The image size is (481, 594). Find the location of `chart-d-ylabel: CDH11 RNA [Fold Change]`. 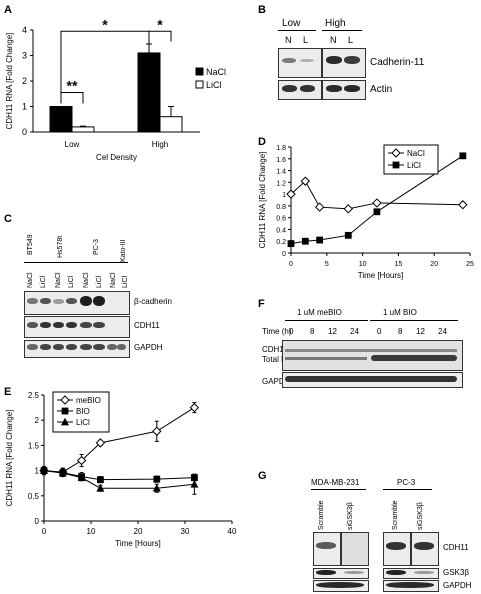

chart-d-ylabel: CDH11 RNA [Fold Change] is located at coordinates (262, 200).